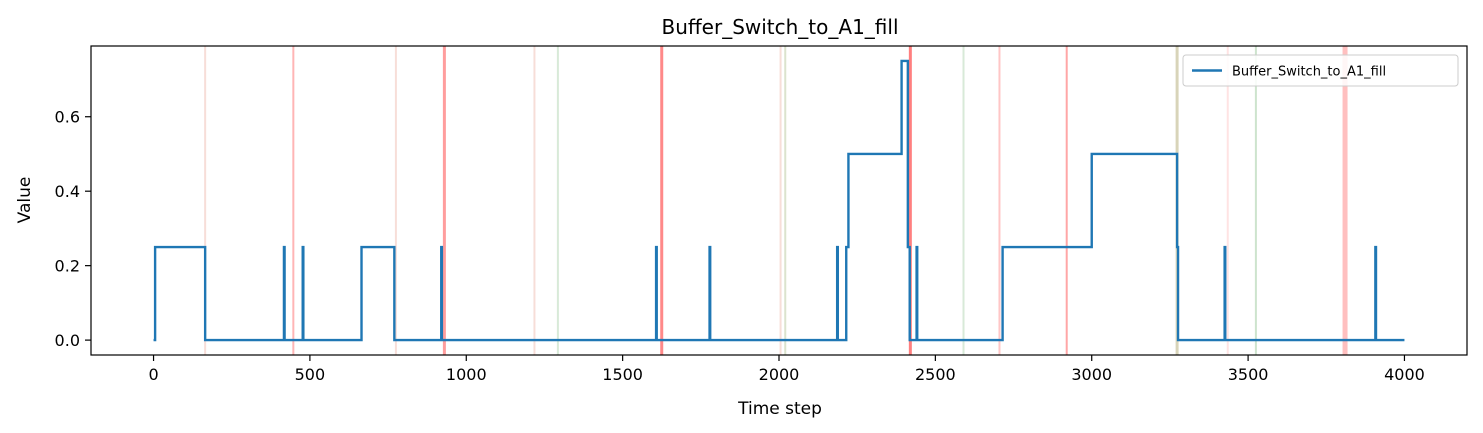 Image resolution: width=1483 pixels, height=433 pixels. What do you see at coordinates (779, 27) in the screenshot?
I see `chart-title: Buffer_Switch_to_A1_fill` at bounding box center [779, 27].